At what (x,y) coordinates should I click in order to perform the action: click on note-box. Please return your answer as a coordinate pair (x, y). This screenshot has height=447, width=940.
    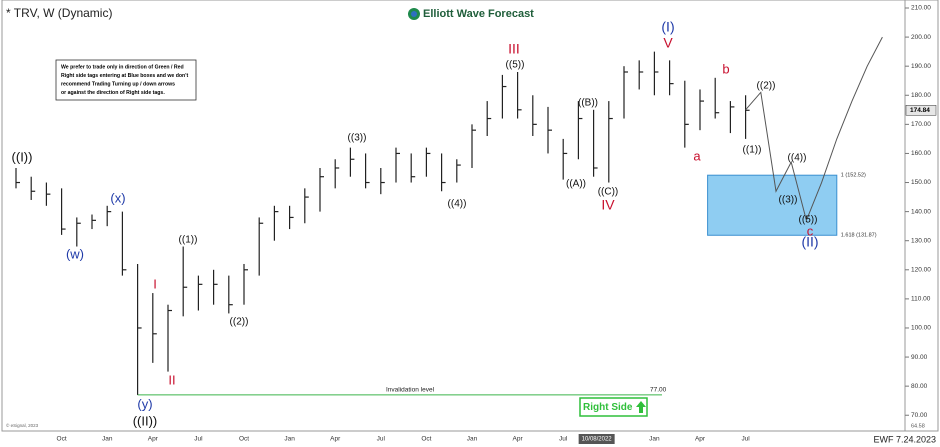
    Looking at the image, I should click on (126, 80).